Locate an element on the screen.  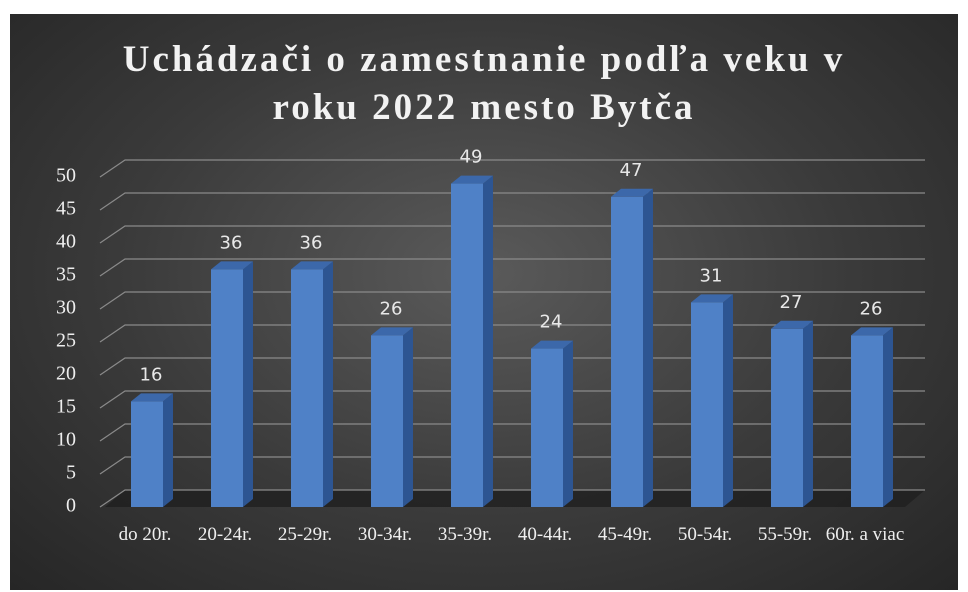
data-label: 24 is located at coordinates (551, 322).